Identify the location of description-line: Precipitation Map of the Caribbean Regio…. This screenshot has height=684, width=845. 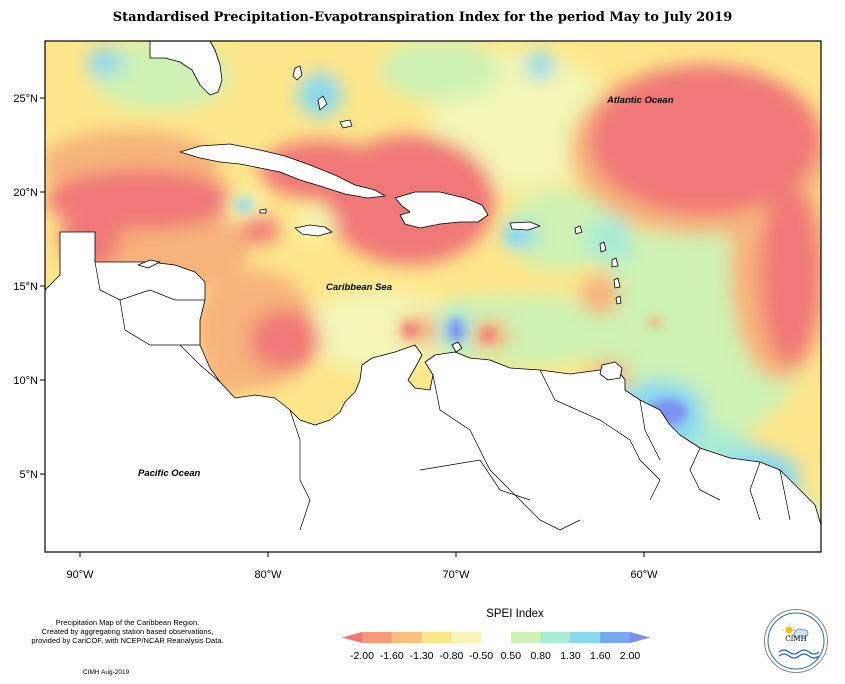
(127, 622).